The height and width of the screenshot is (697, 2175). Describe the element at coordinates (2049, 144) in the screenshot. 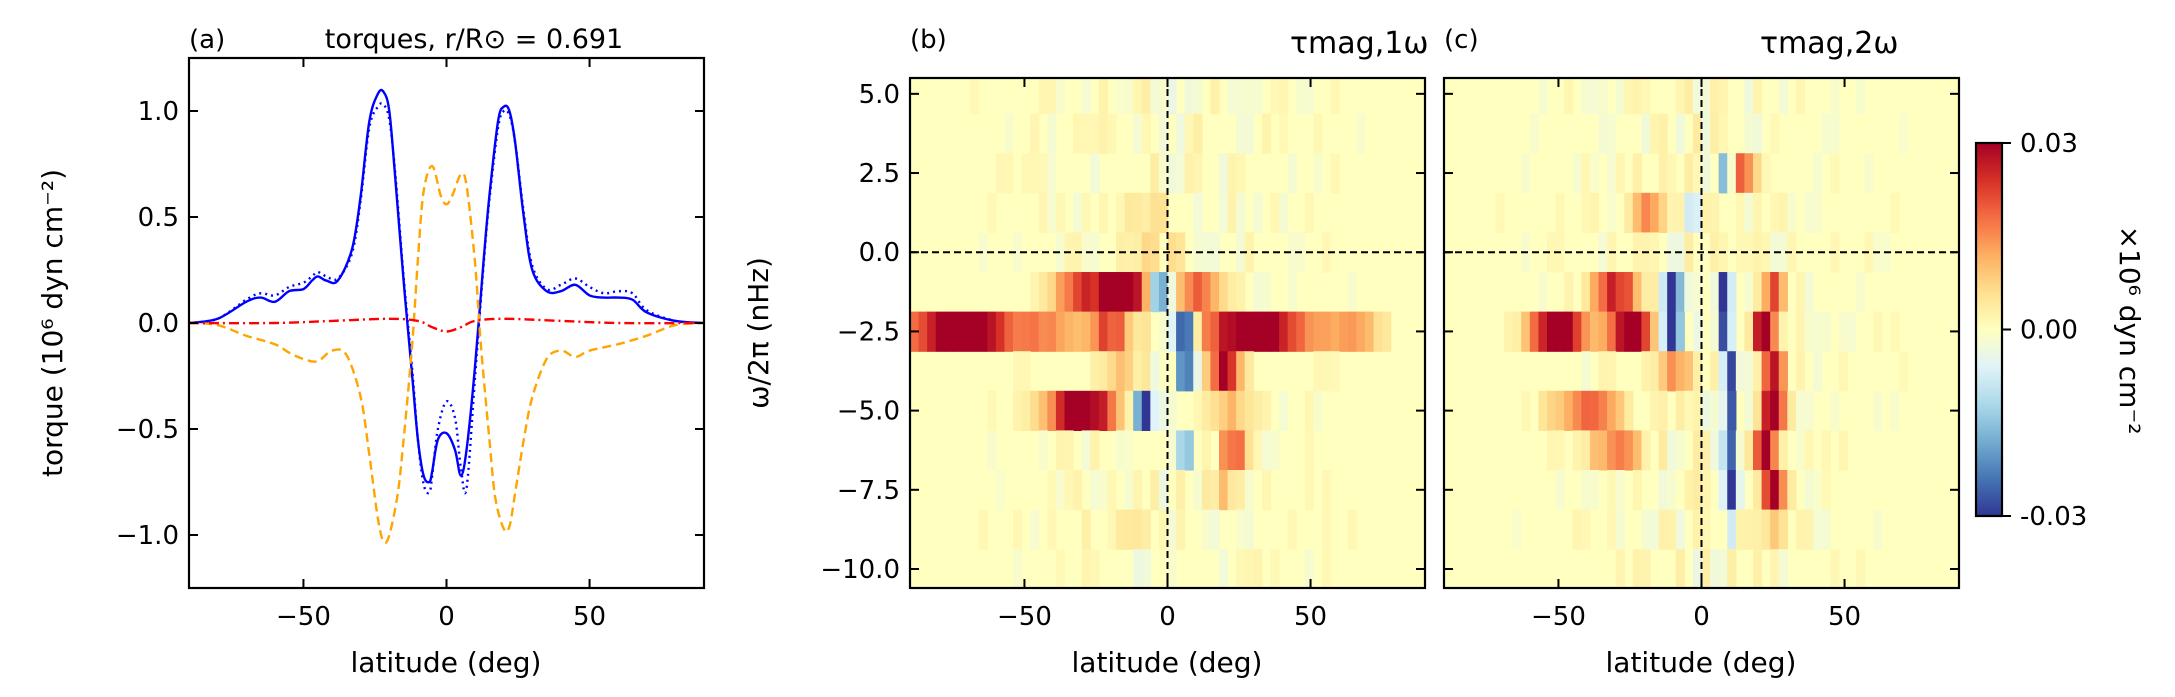

I see `colorbar-tick-label: 0.03` at that location.